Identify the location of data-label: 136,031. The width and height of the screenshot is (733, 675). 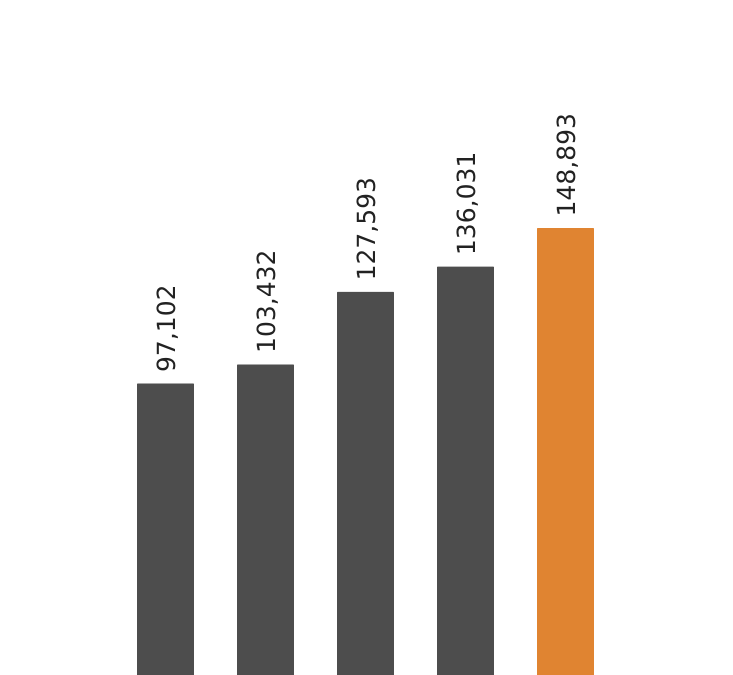
(466, 204).